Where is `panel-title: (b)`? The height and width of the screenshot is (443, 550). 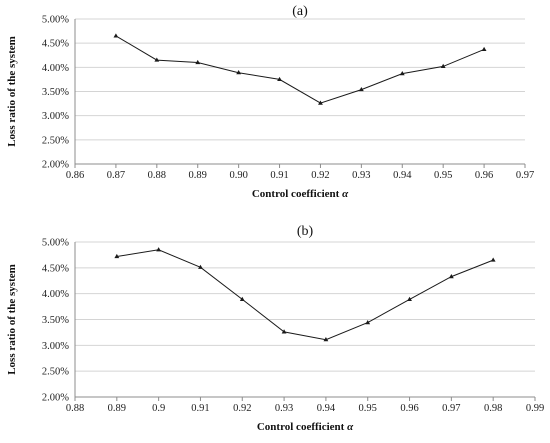
panel-title: (b) is located at coordinates (305, 231).